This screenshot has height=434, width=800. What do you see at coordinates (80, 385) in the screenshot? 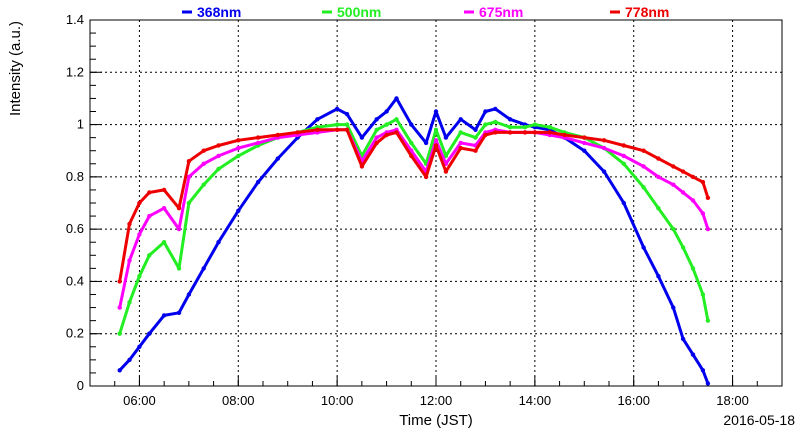
I see `y-tick-label: 0` at bounding box center [80, 385].